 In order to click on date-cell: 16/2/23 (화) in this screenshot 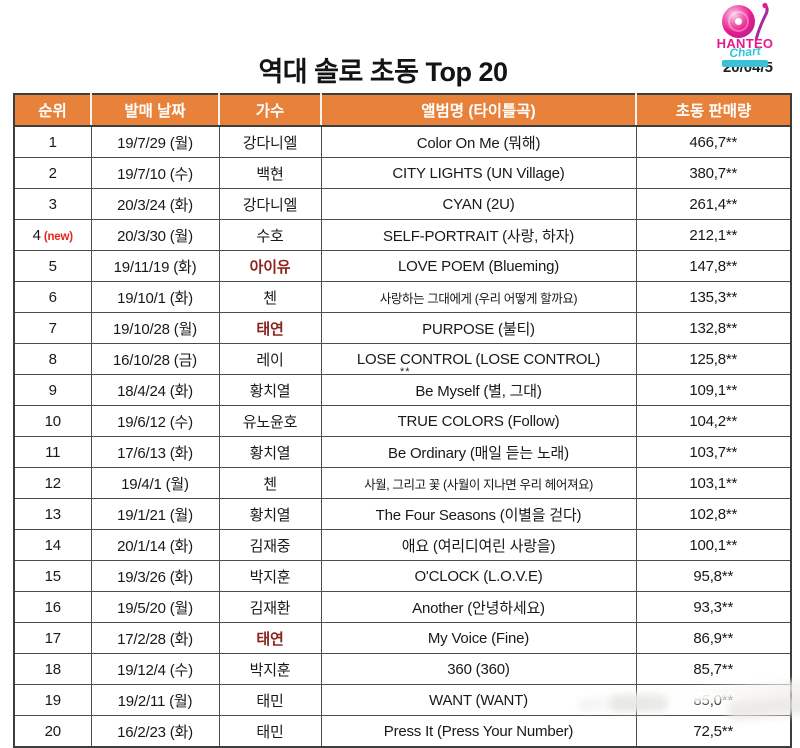, I will do `click(155, 731)`.